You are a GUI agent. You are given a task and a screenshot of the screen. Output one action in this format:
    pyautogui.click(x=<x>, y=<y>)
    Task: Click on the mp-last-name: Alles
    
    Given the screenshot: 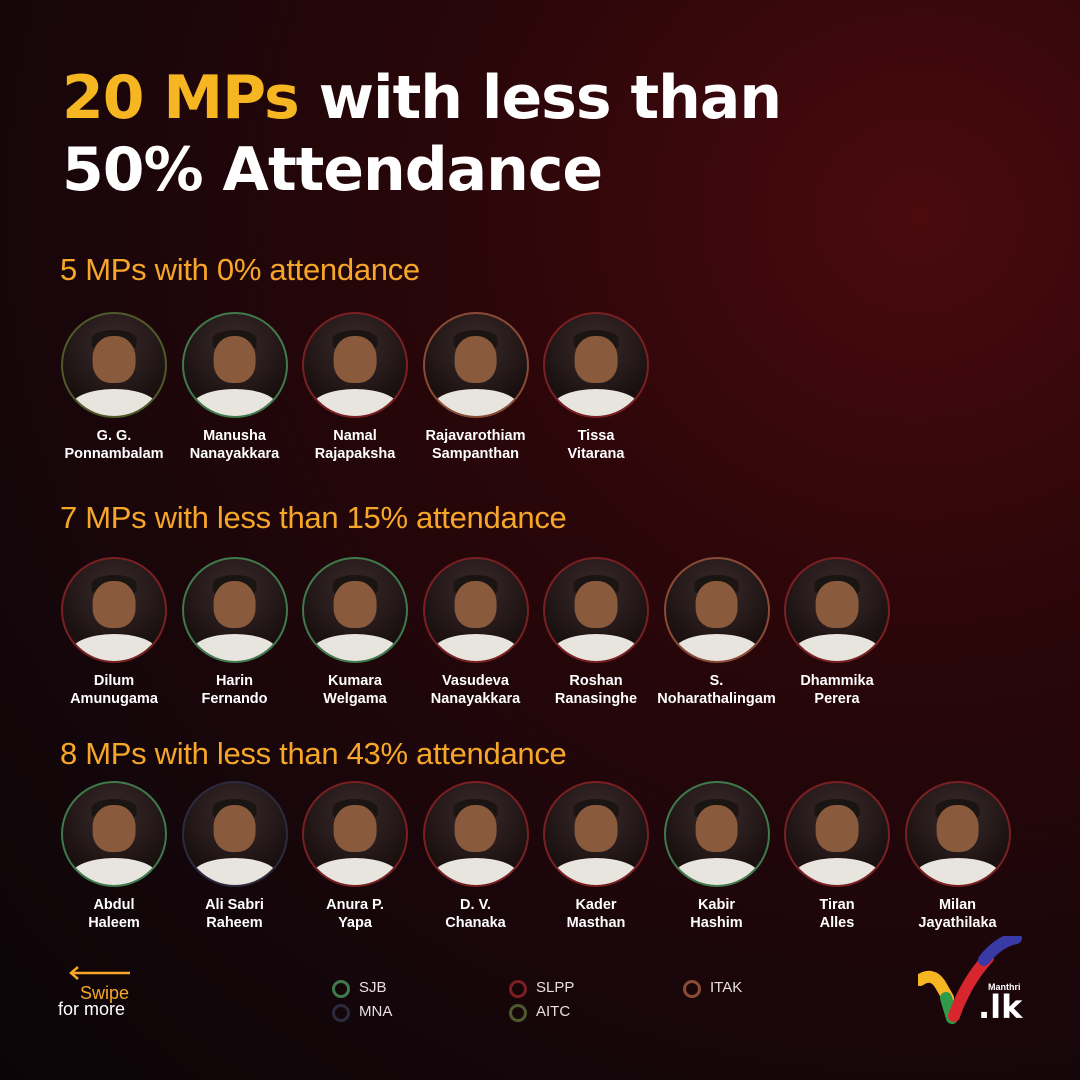 What is the action you would take?
    pyautogui.click(x=837, y=923)
    